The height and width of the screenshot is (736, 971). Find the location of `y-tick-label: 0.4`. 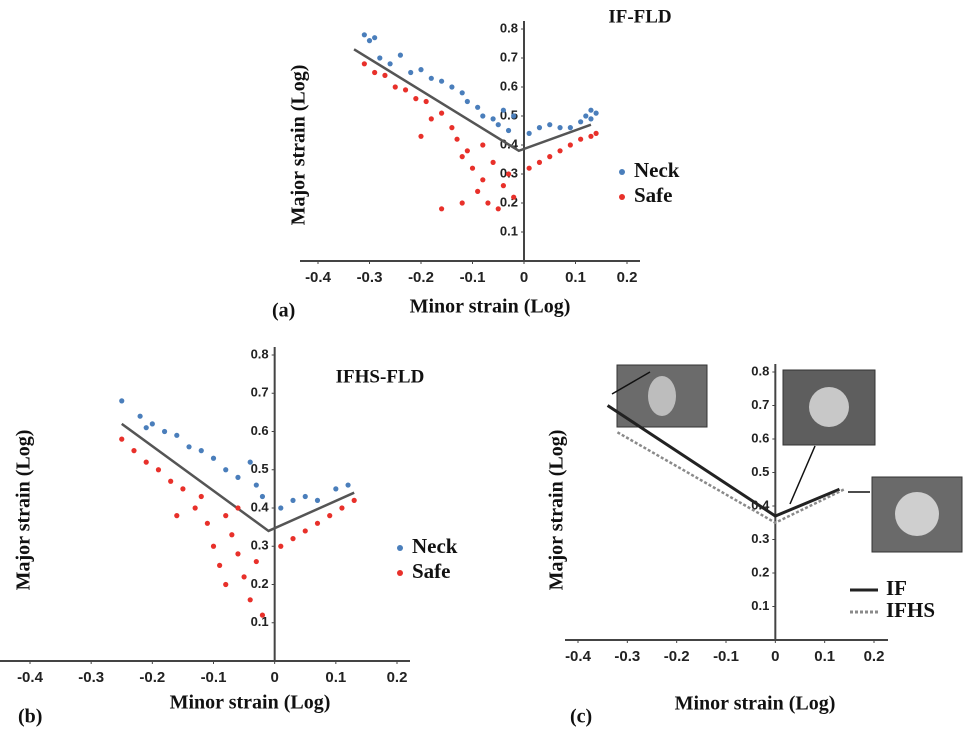

y-tick-label: 0.4 is located at coordinates (260, 506).